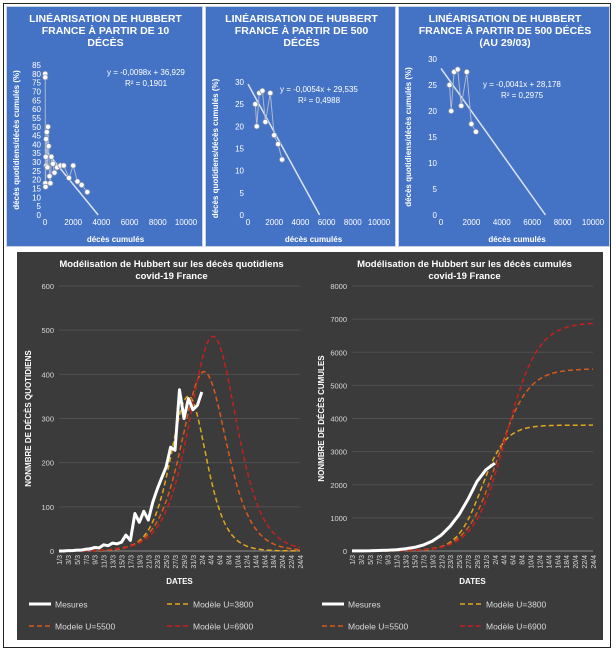 Image resolution: width=616 pixels, height=653 pixels. What do you see at coordinates (516, 605) in the screenshot?
I see `legend-model-3800-label: Modèle U=3800` at bounding box center [516, 605].